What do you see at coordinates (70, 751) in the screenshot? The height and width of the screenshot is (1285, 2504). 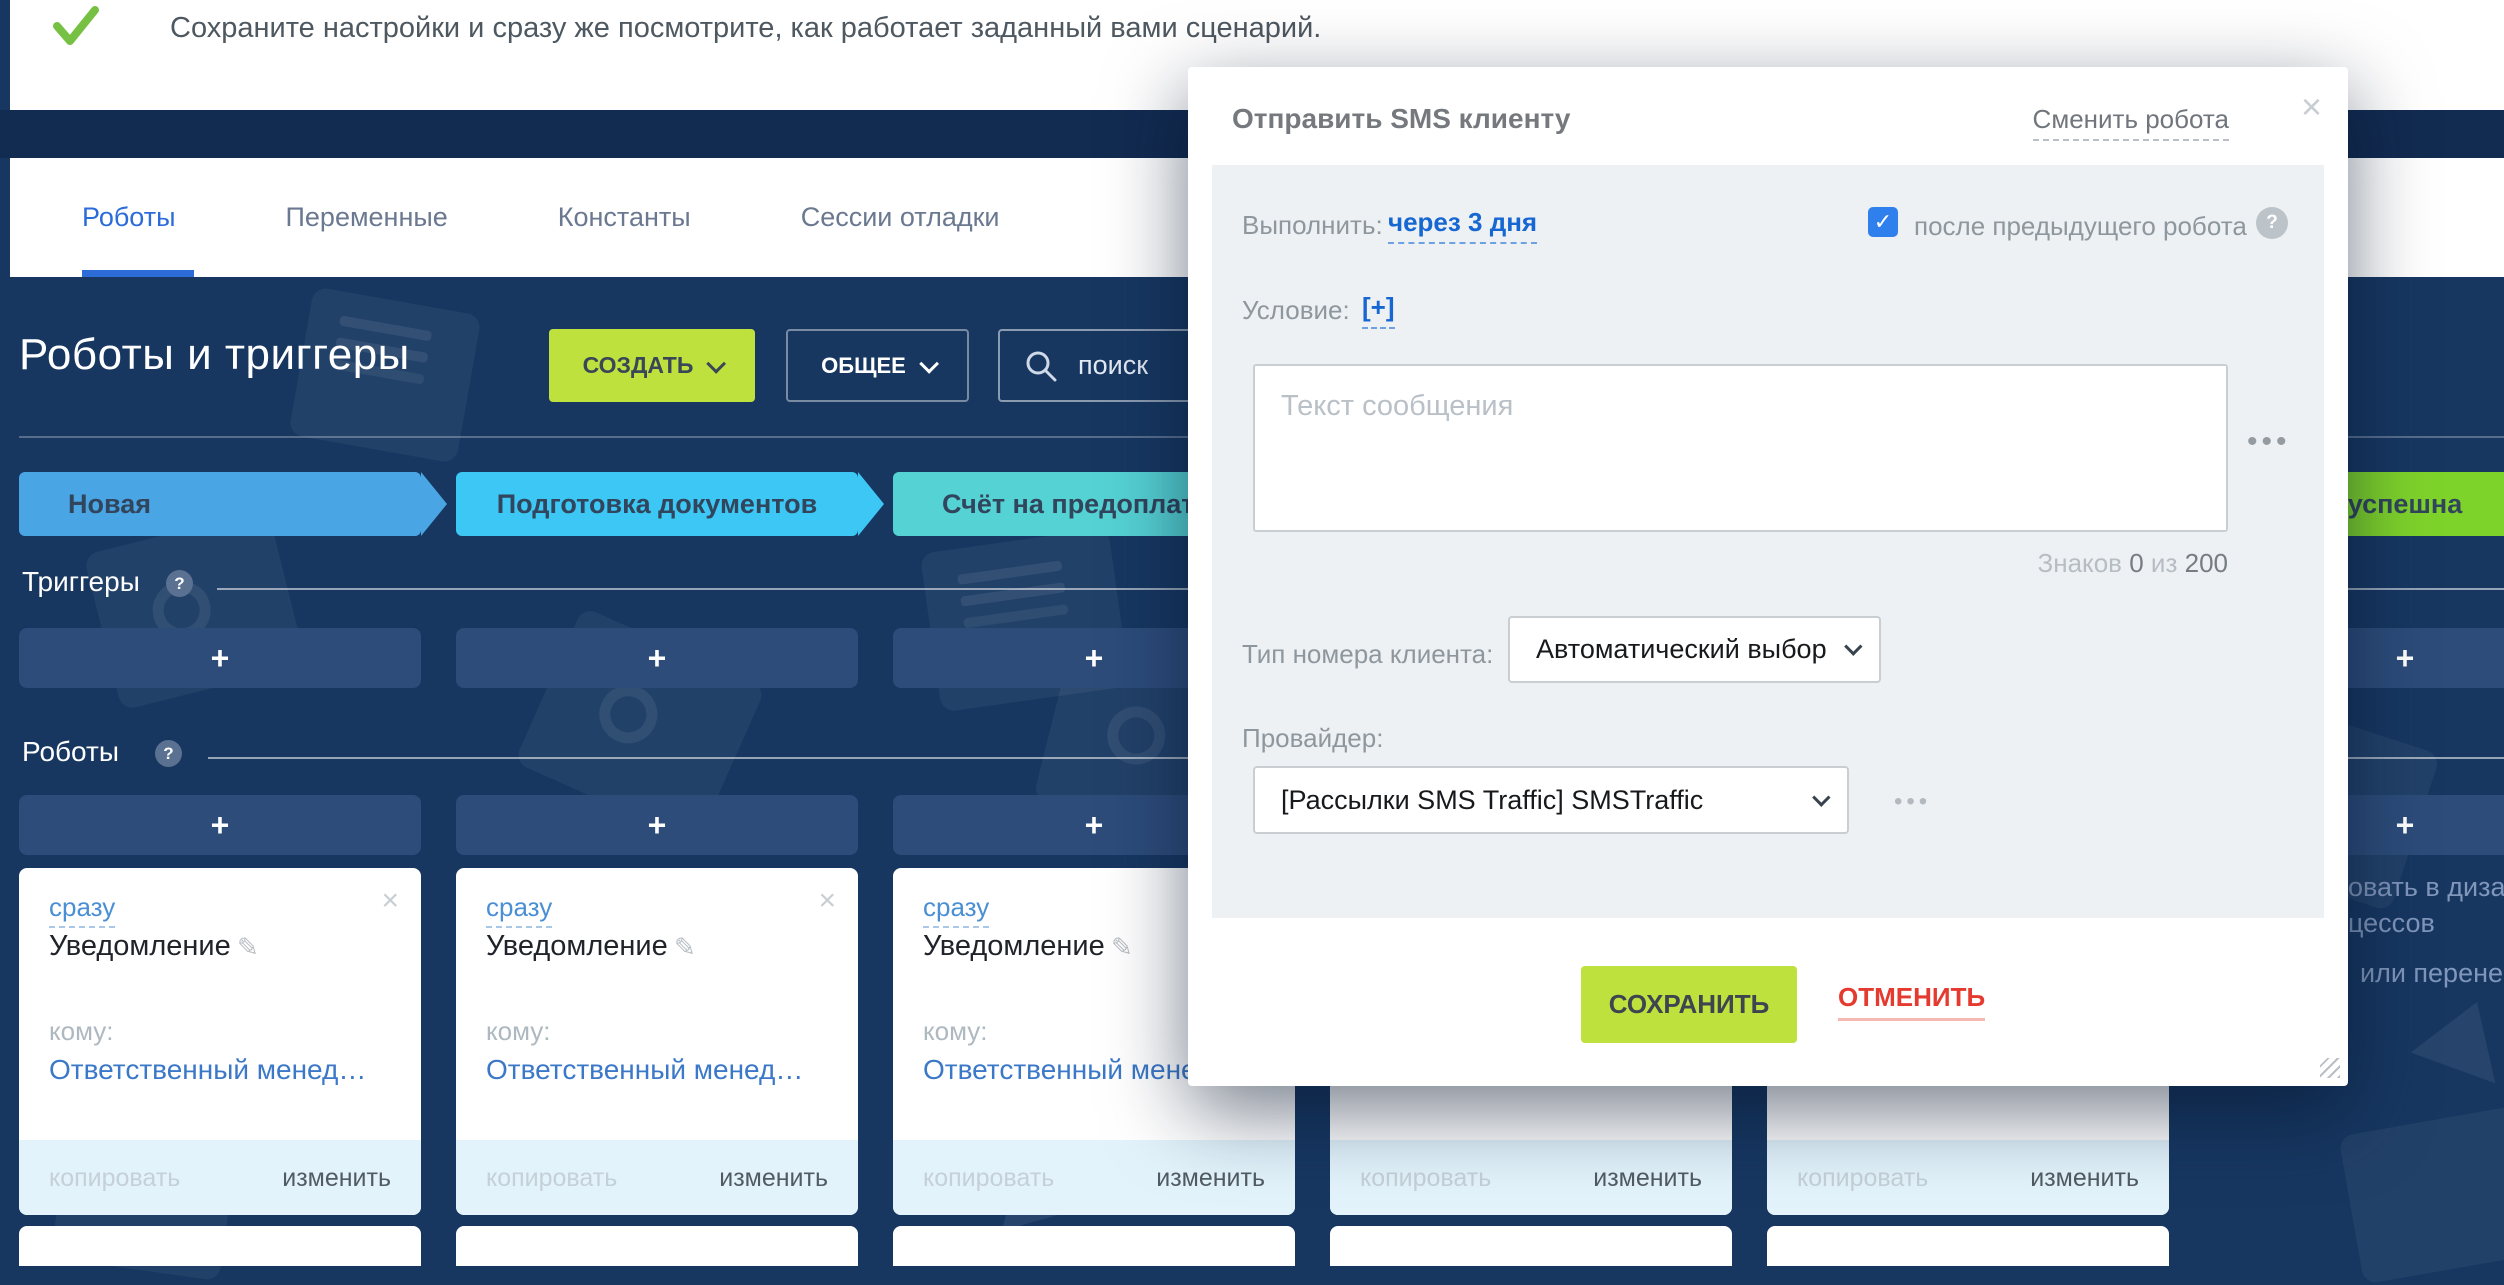 I see `robots-section-label: Роботы` at bounding box center [70, 751].